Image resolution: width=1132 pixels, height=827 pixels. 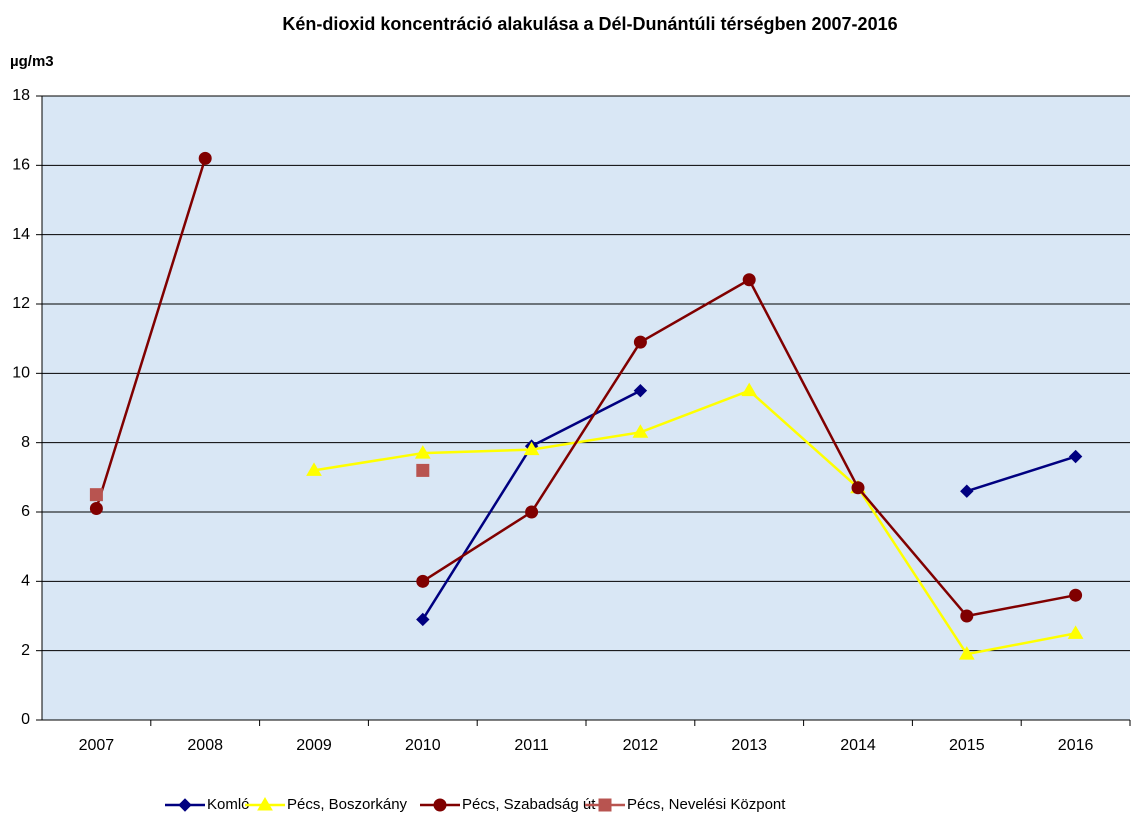 I want to click on legend-label: Pécs, Szabadság út, so click(x=529, y=804).